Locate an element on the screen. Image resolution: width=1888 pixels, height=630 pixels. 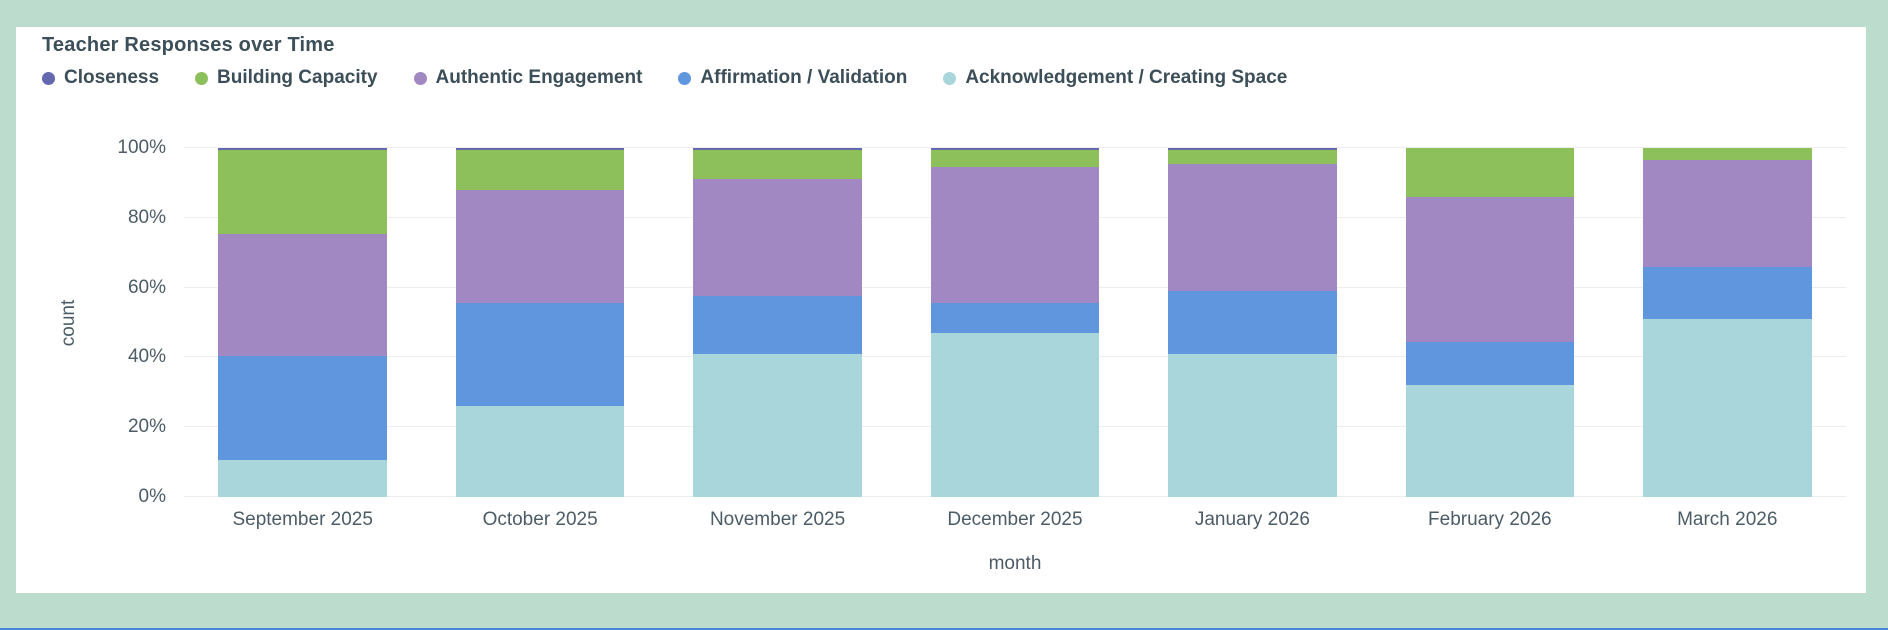
legend-item-acknowledgement-creating-space: Acknowledgement / Creating Space is located at coordinates (1115, 78).